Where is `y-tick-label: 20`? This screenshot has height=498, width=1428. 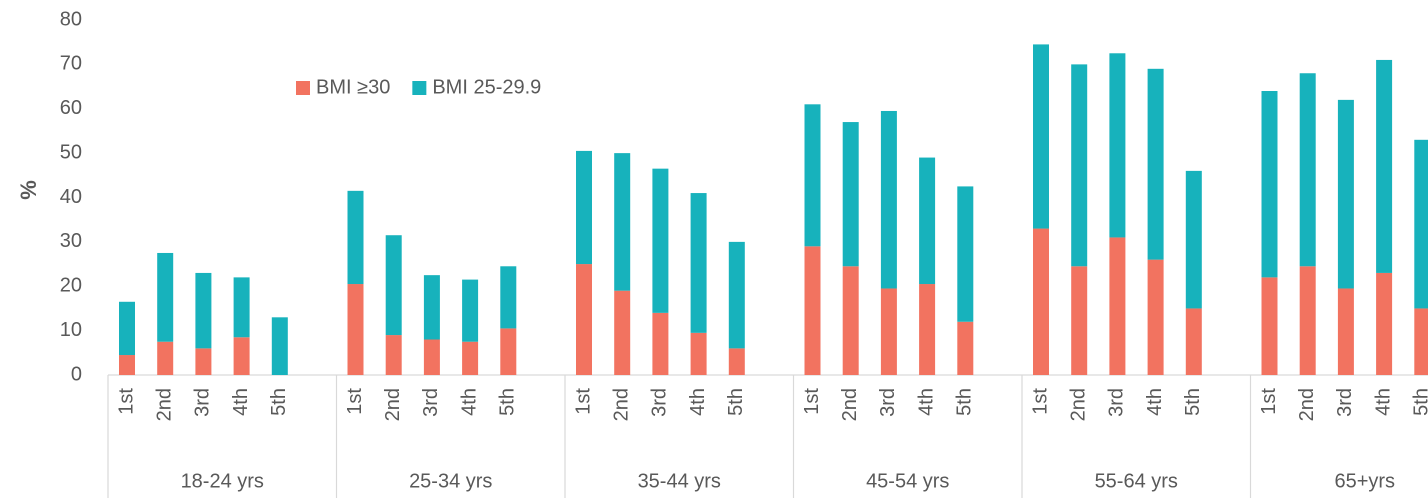 y-tick-label: 20 is located at coordinates (71, 286).